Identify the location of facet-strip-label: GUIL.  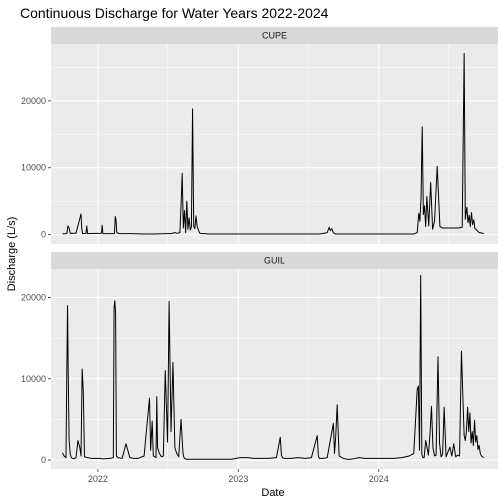
(274, 261).